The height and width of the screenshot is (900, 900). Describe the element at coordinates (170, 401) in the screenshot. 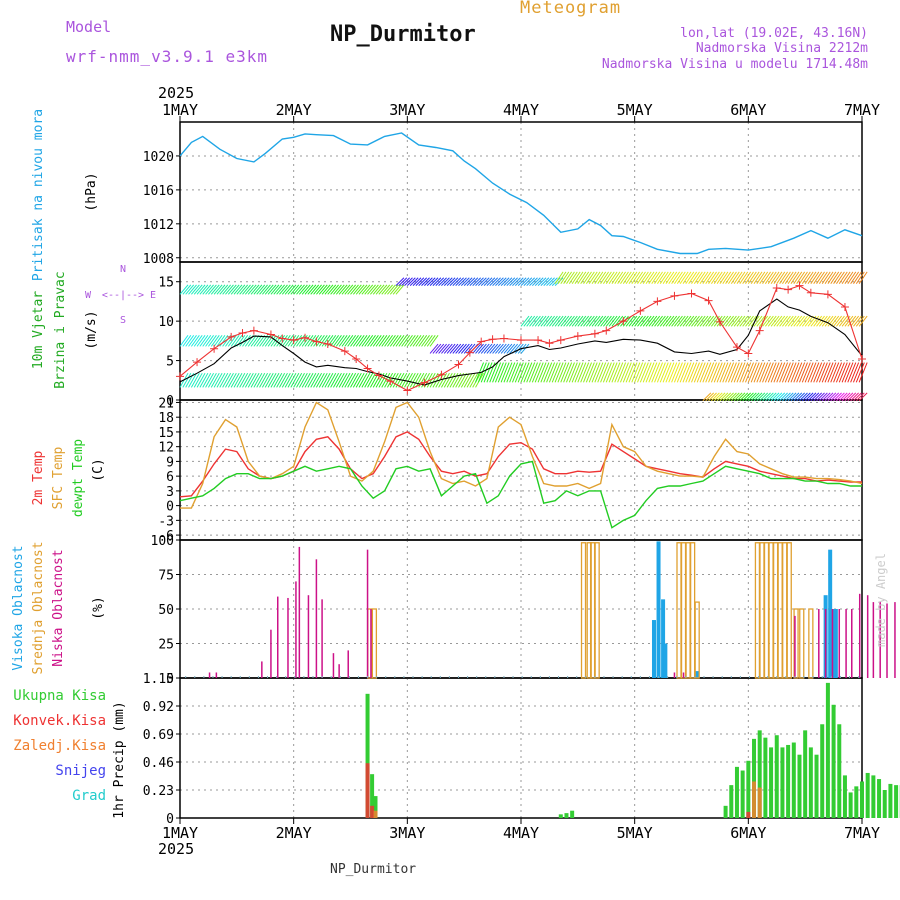

I see `y-tick-label: 0` at that location.